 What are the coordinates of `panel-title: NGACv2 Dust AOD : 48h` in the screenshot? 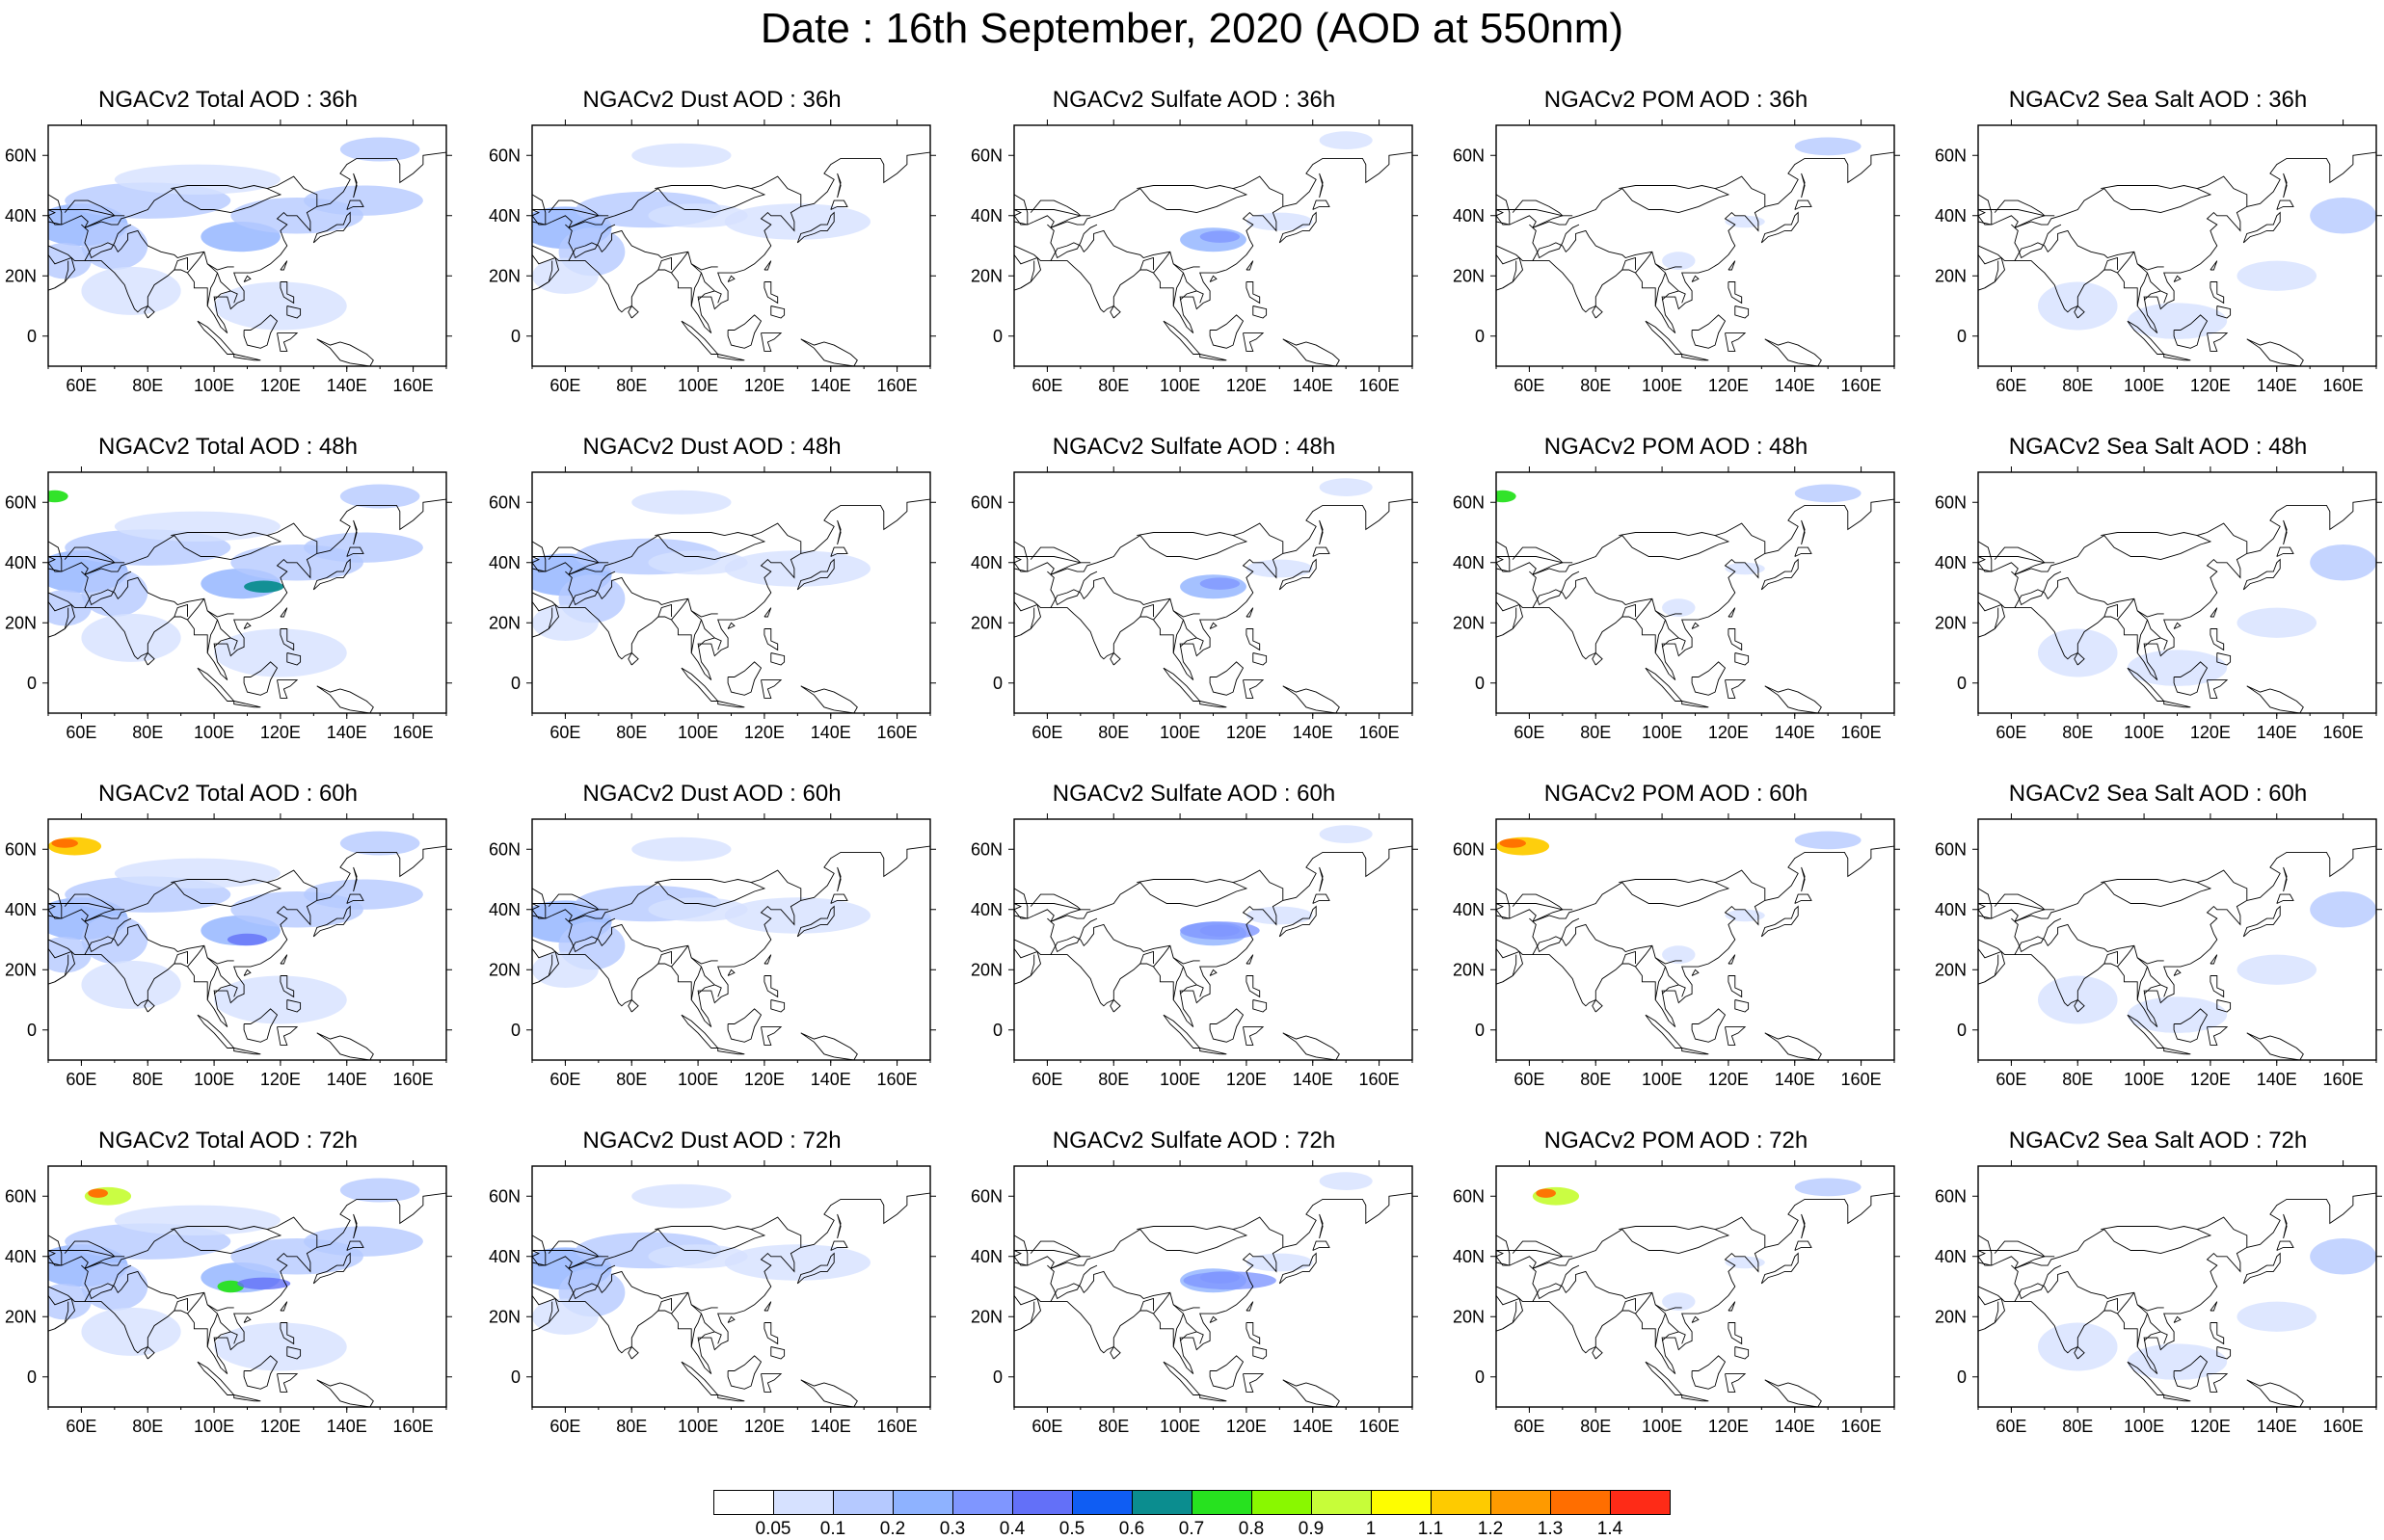 It's located at (712, 447).